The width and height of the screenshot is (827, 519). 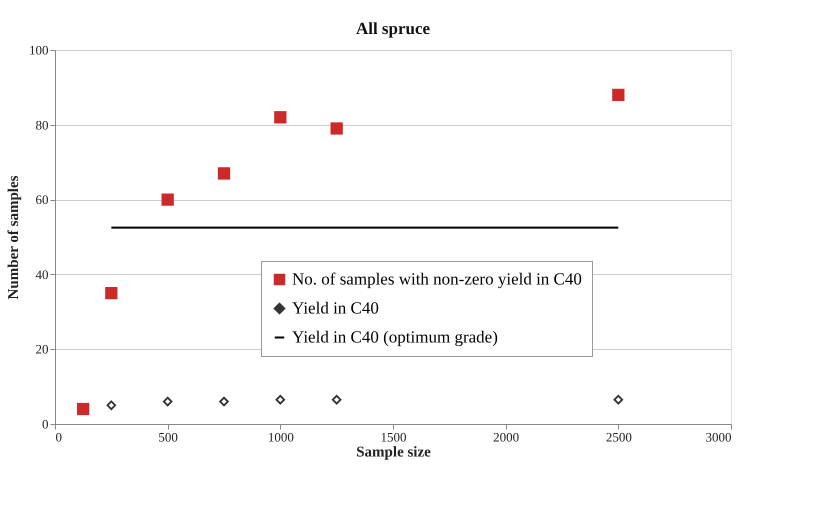 What do you see at coordinates (42, 274) in the screenshot?
I see `y-tick-label: 40` at bounding box center [42, 274].